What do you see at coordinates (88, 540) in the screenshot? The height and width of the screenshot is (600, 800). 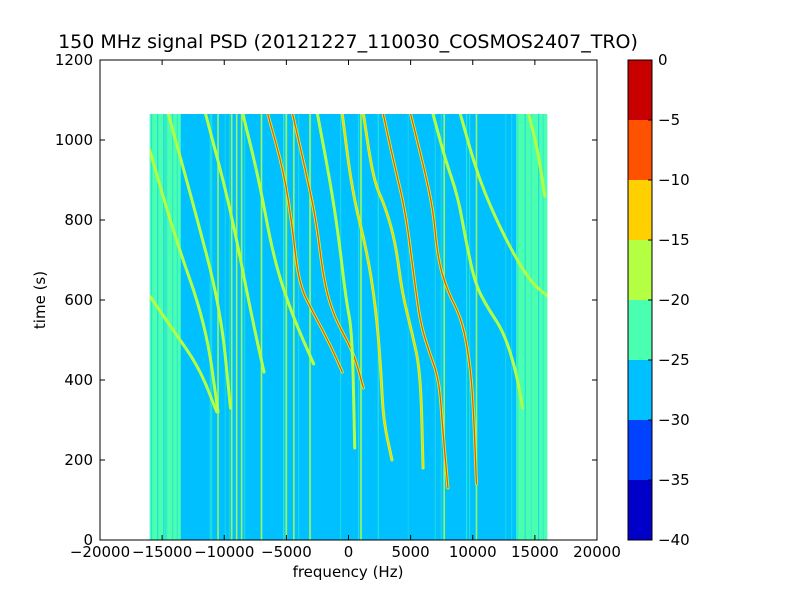 I see `y-tick-label: 0` at bounding box center [88, 540].